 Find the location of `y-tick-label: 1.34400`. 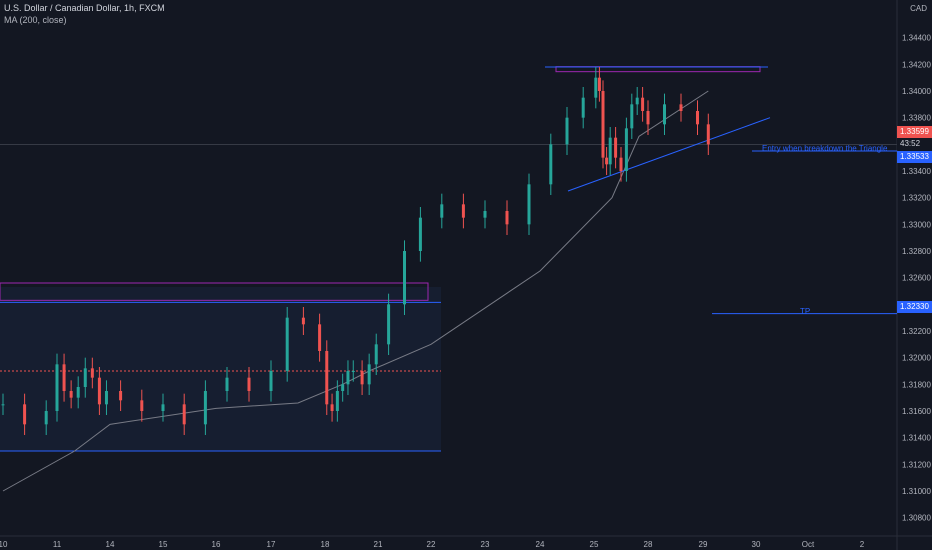

y-tick-label: 1.34400 is located at coordinates (916, 38).